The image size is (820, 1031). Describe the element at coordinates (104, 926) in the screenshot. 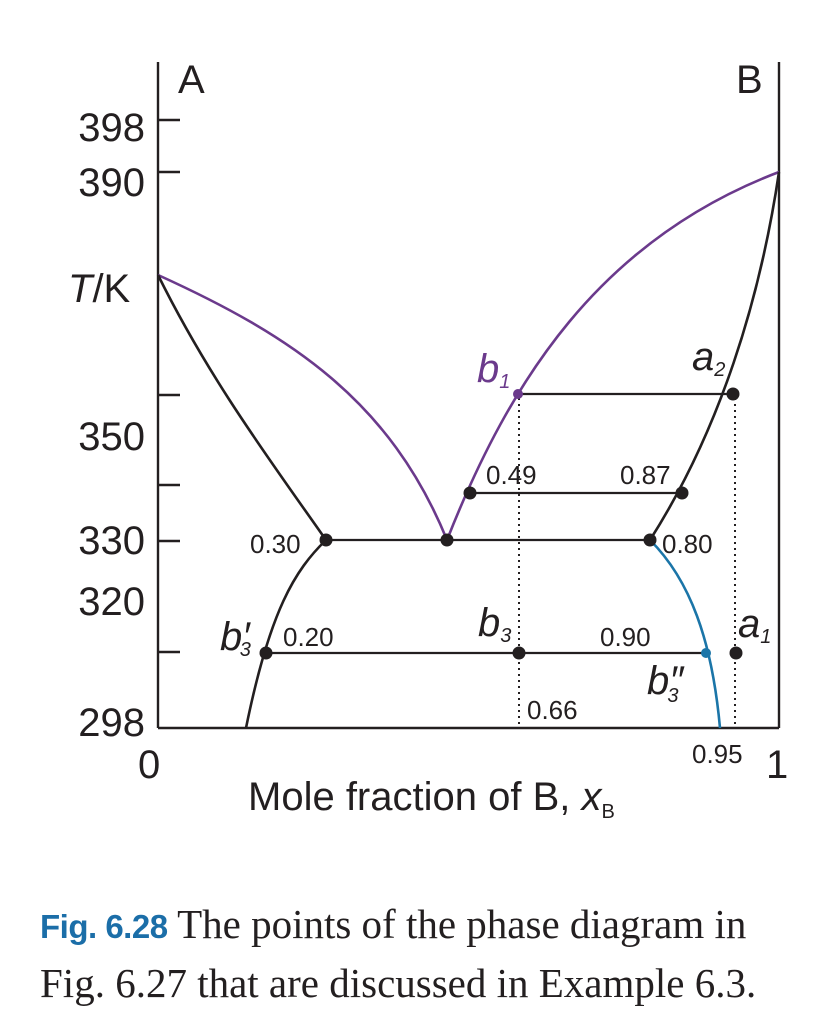

I see `caption-label: Fig. 6.28` at that location.